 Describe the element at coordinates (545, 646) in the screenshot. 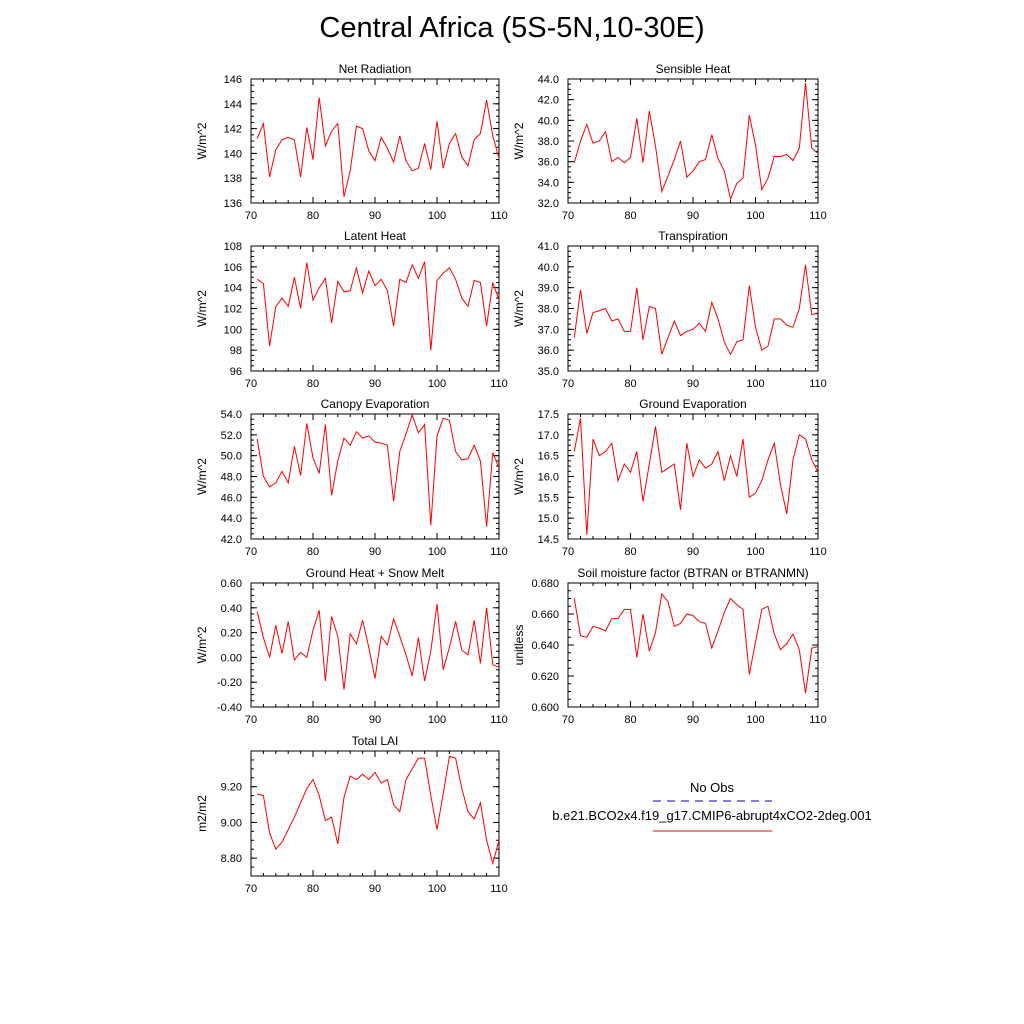

I see `y-tick-label: 0.640` at that location.